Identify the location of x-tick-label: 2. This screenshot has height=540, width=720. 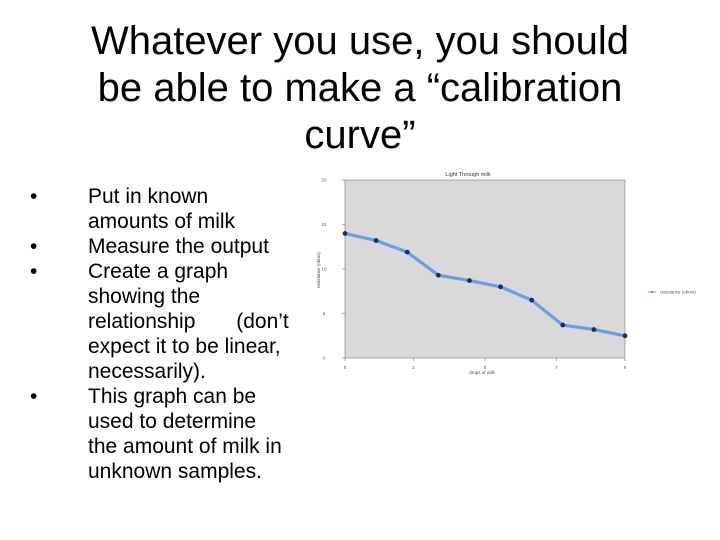
(413, 367).